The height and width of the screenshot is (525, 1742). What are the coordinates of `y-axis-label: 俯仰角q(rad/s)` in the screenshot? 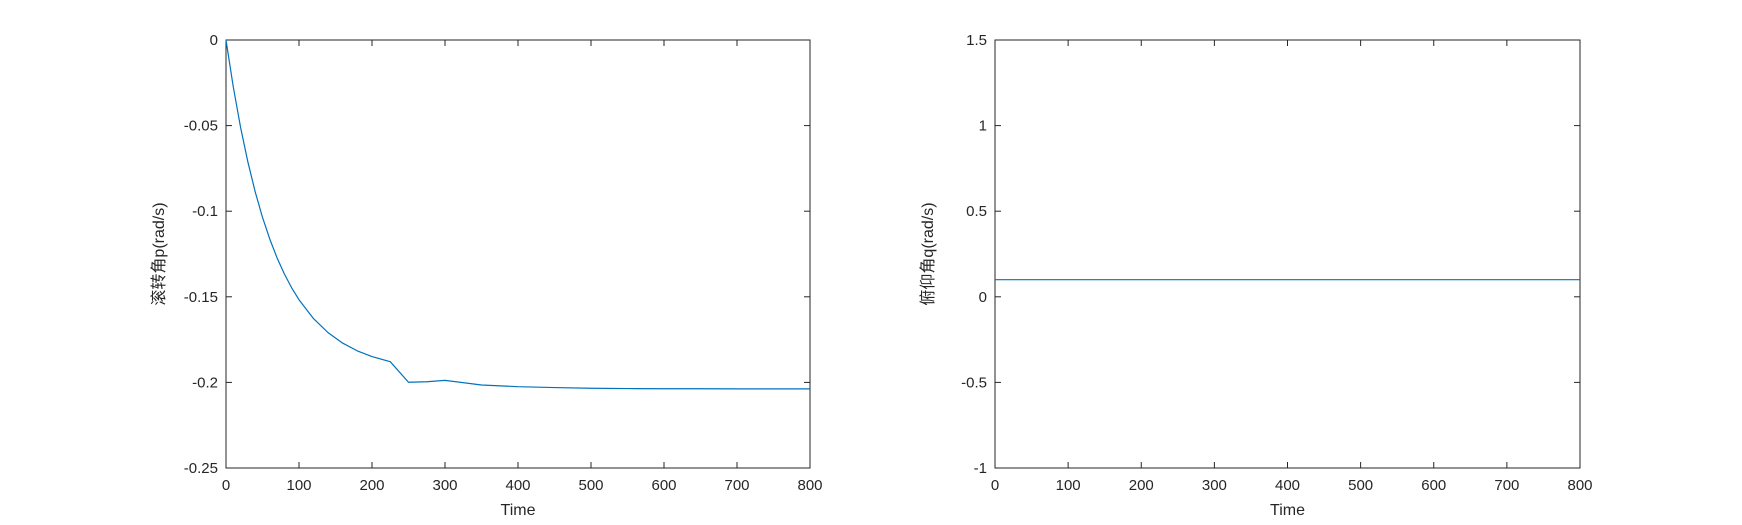 It's located at (928, 253).